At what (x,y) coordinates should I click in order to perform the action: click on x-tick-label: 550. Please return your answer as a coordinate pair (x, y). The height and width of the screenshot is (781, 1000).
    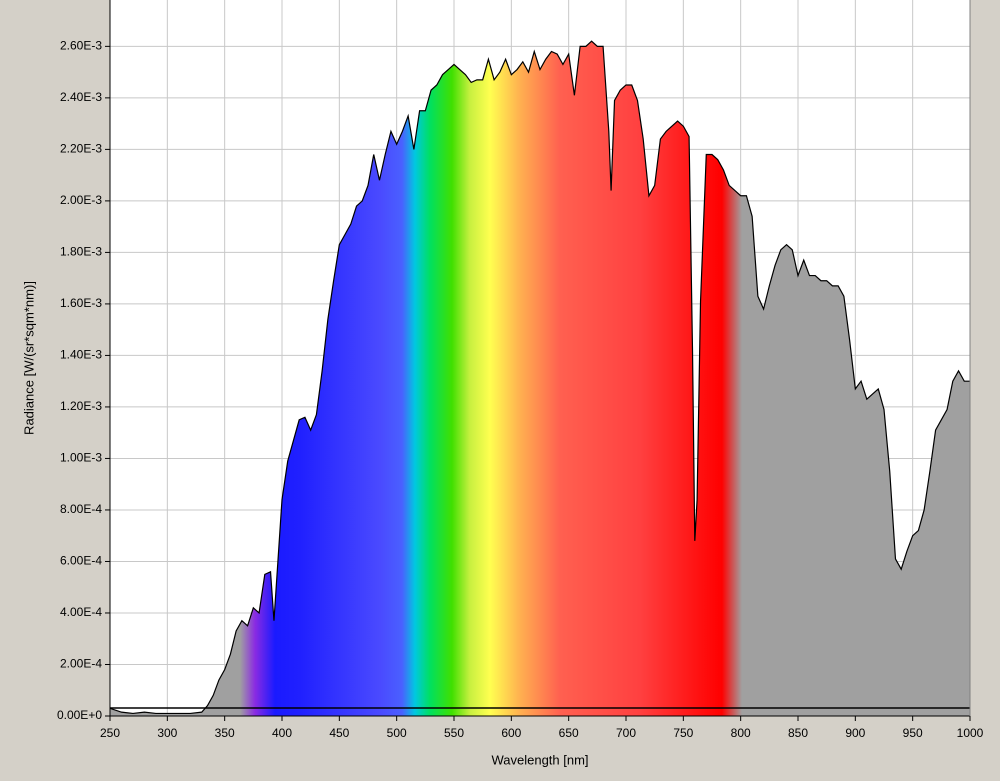
    Looking at the image, I should click on (454, 733).